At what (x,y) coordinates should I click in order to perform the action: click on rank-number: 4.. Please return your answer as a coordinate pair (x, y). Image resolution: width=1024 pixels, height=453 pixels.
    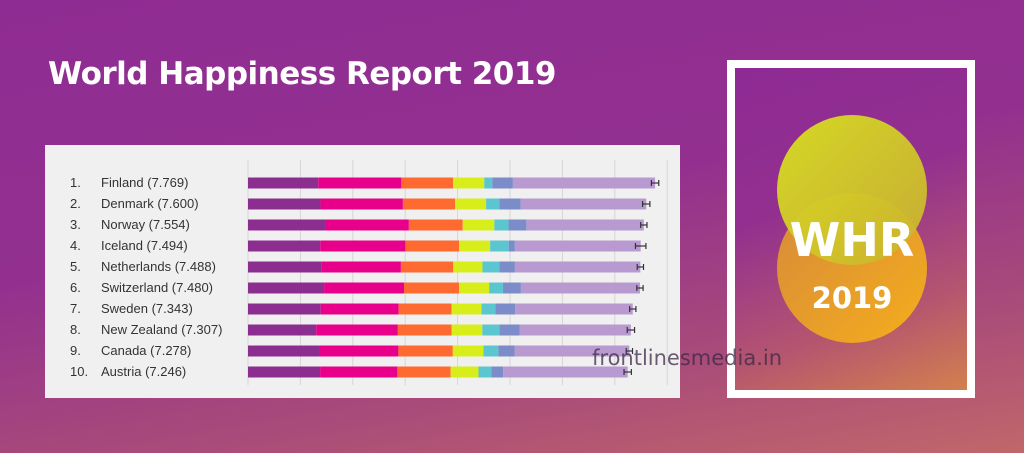
    Looking at the image, I should click on (75, 245).